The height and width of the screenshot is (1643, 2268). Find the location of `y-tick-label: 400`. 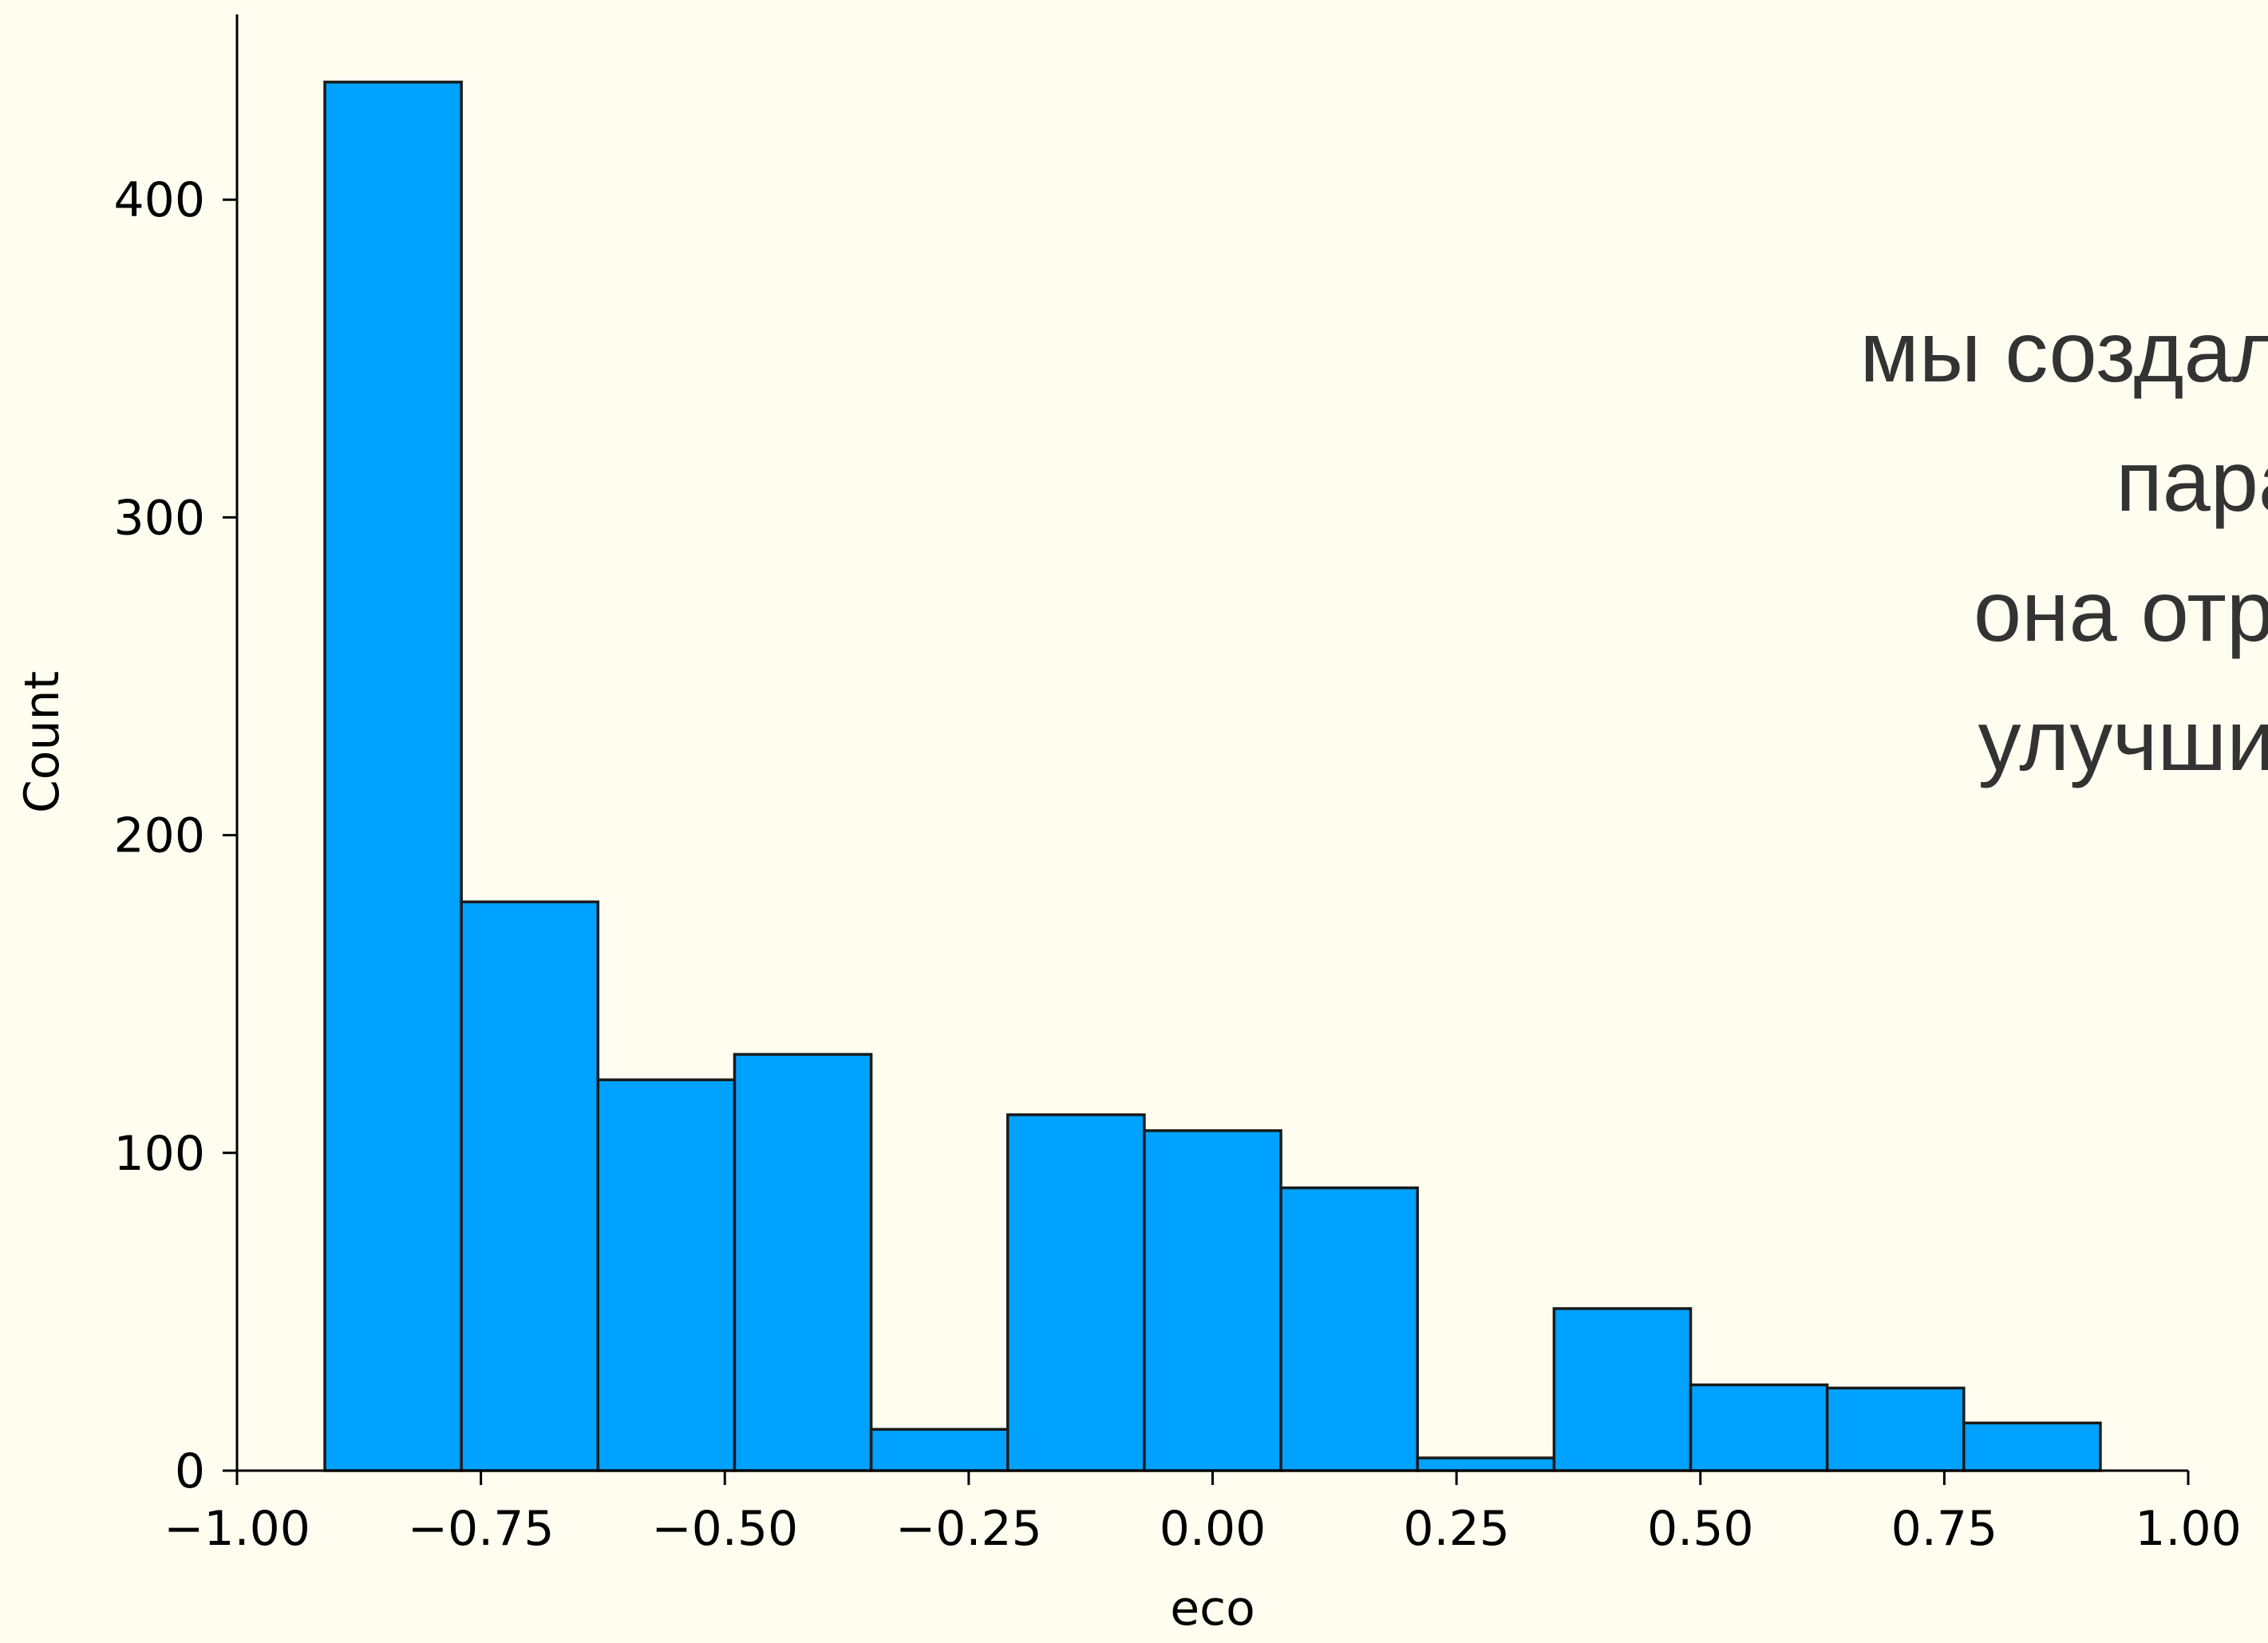

y-tick-label: 400 is located at coordinates (159, 200).